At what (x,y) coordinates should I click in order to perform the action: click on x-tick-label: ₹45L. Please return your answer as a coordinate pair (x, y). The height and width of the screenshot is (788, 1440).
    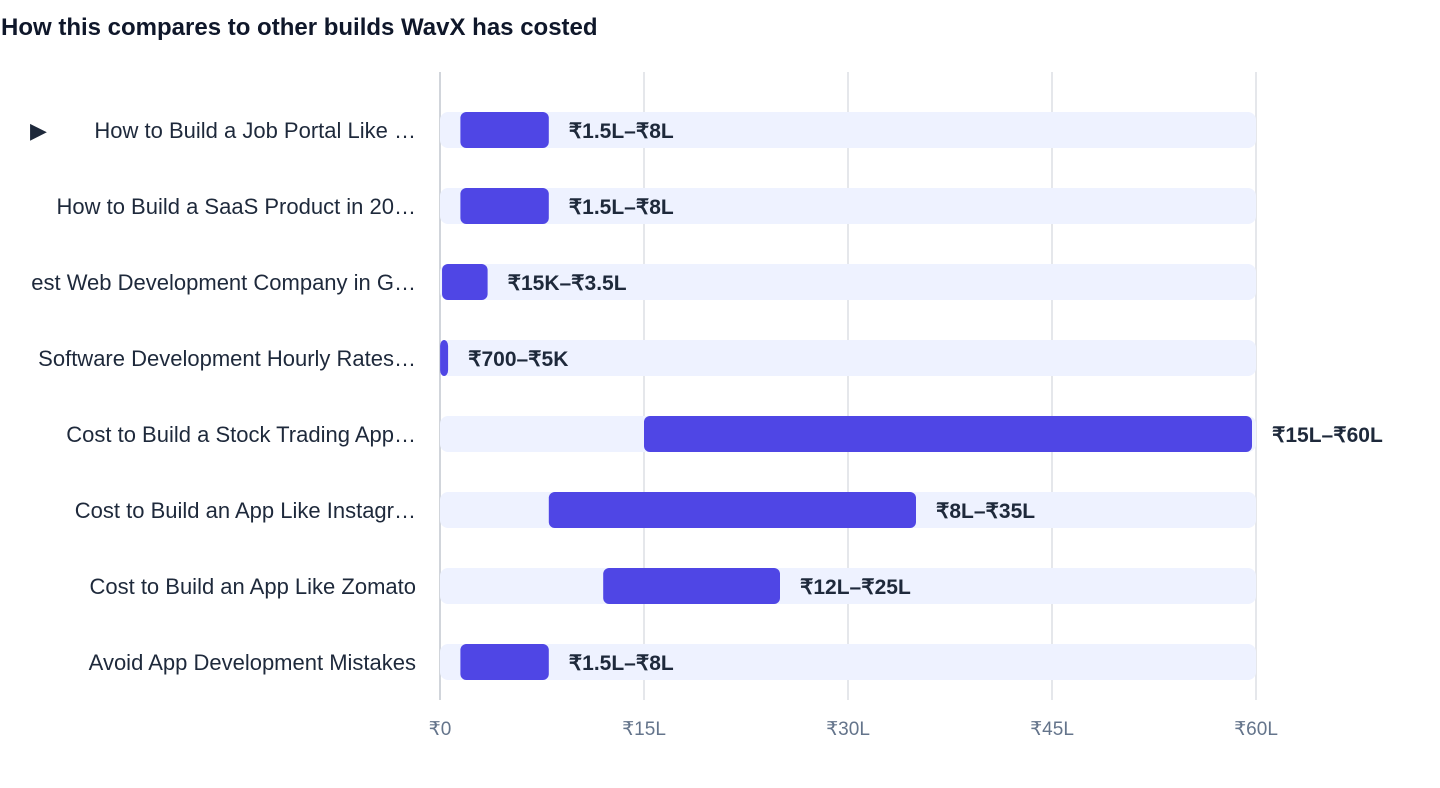
    Looking at the image, I should click on (1052, 729).